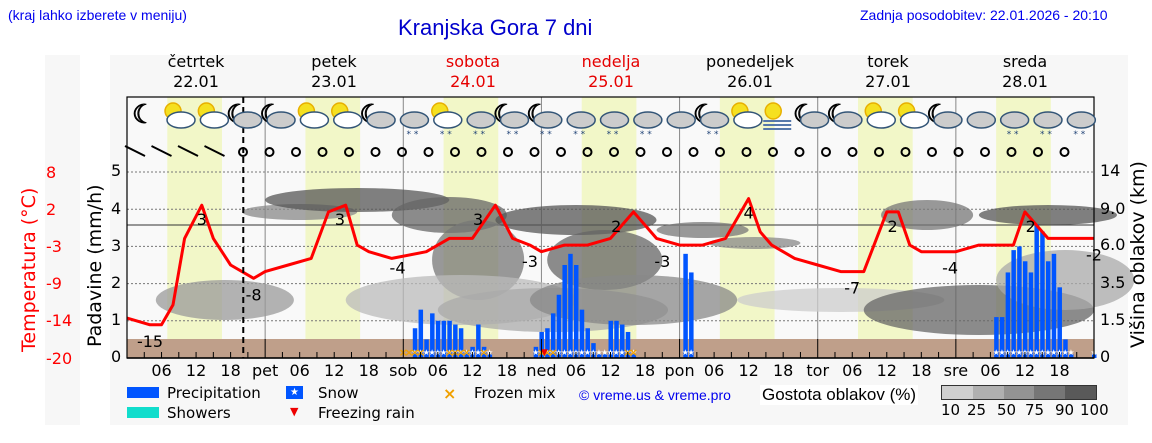 The width and height of the screenshot is (1152, 443). What do you see at coordinates (495, 27) in the screenshot?
I see `page-title: Kranjska Gora 7 dni` at bounding box center [495, 27].